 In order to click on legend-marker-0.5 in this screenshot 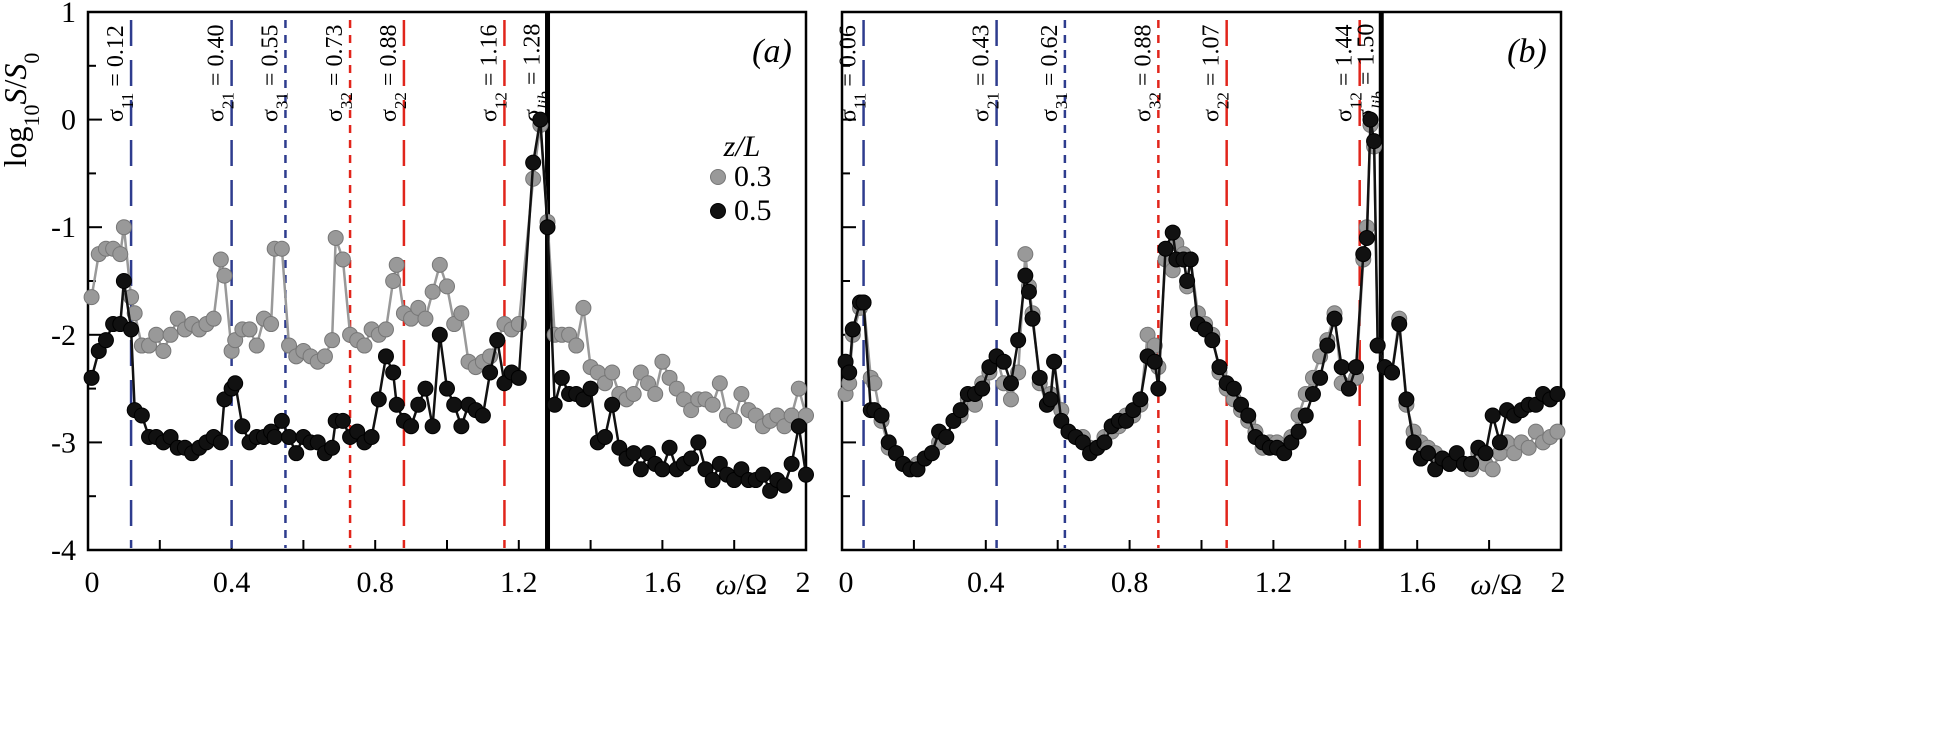, I will do `click(718, 211)`.